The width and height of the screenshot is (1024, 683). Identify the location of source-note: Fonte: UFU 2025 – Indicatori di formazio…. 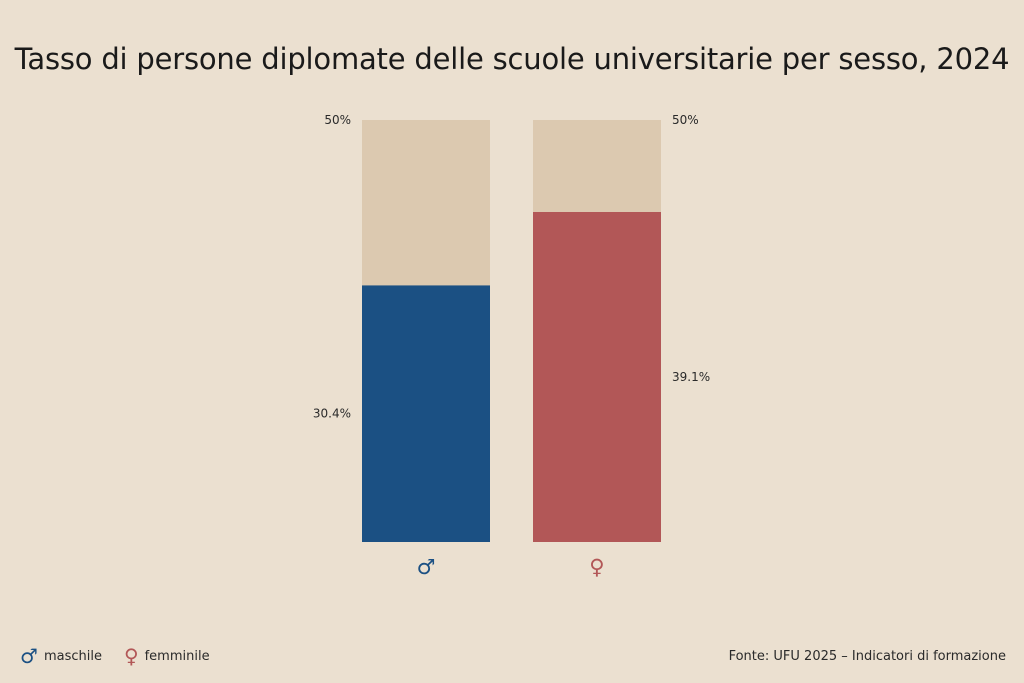
(867, 656).